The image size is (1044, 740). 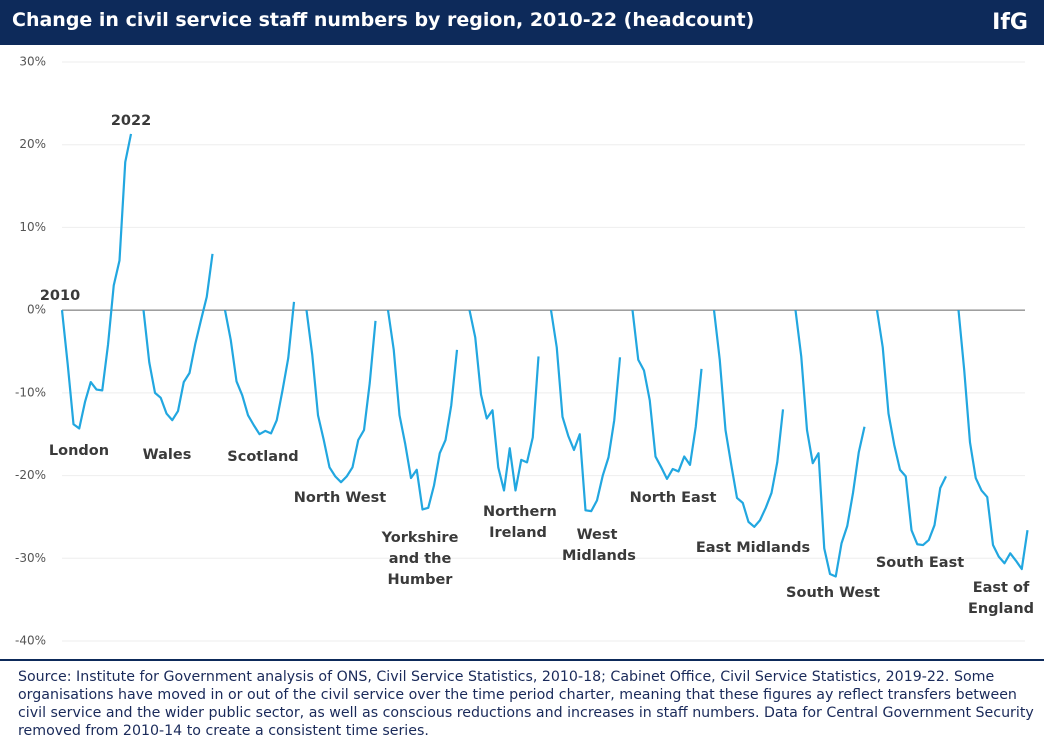 What do you see at coordinates (1010, 22) in the screenshot?
I see `logo: IfG` at bounding box center [1010, 22].